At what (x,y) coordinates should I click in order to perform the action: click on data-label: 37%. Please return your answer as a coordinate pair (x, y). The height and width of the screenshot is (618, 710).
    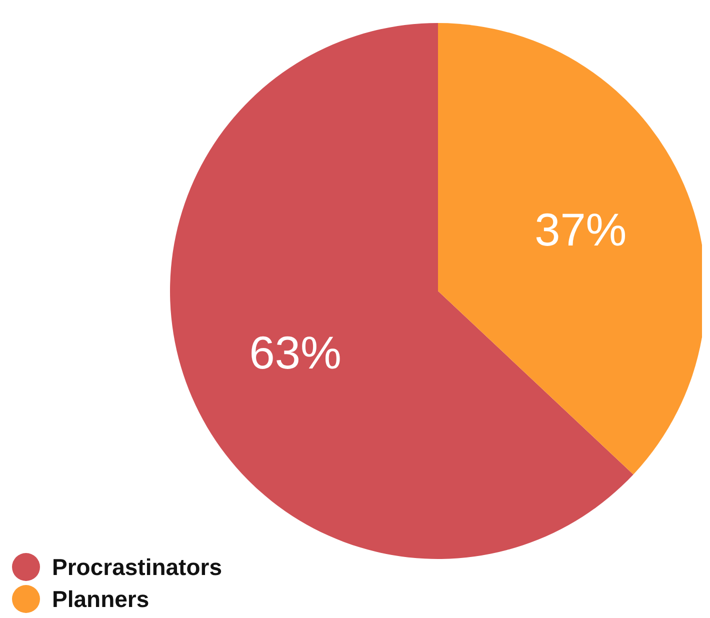
    Looking at the image, I should click on (580, 229).